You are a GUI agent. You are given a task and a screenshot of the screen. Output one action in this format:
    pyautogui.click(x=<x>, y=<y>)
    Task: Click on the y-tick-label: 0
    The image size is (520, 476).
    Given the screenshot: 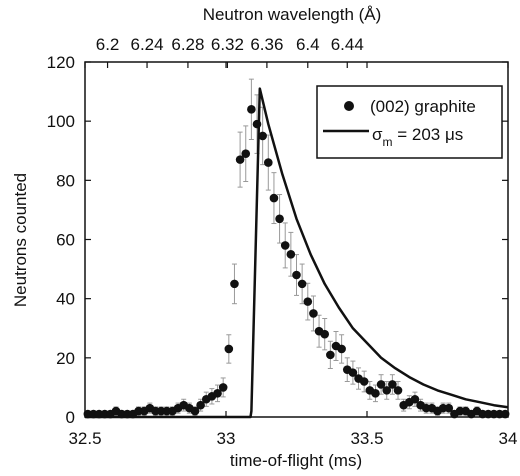 What is the action you would take?
    pyautogui.click(x=70, y=417)
    